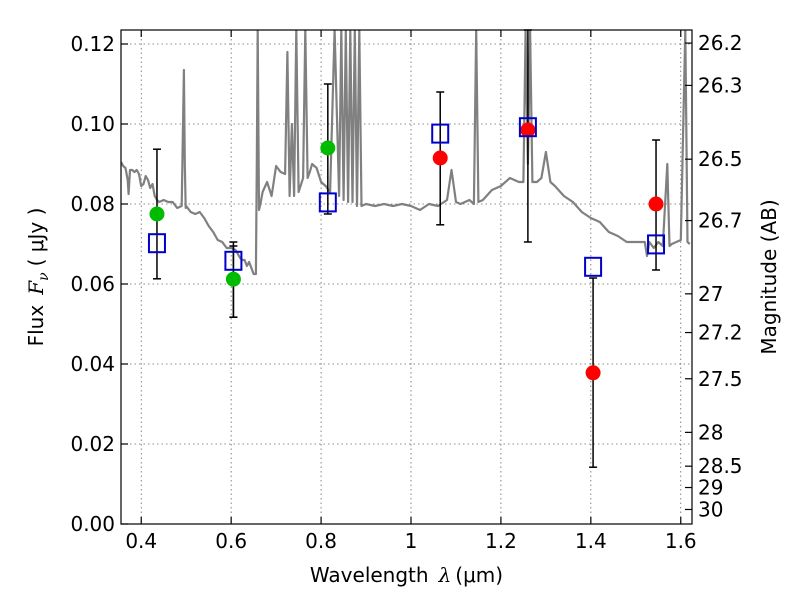 The image size is (800, 600). I want to click on y-tick-label: 0.12, so click(92, 44).